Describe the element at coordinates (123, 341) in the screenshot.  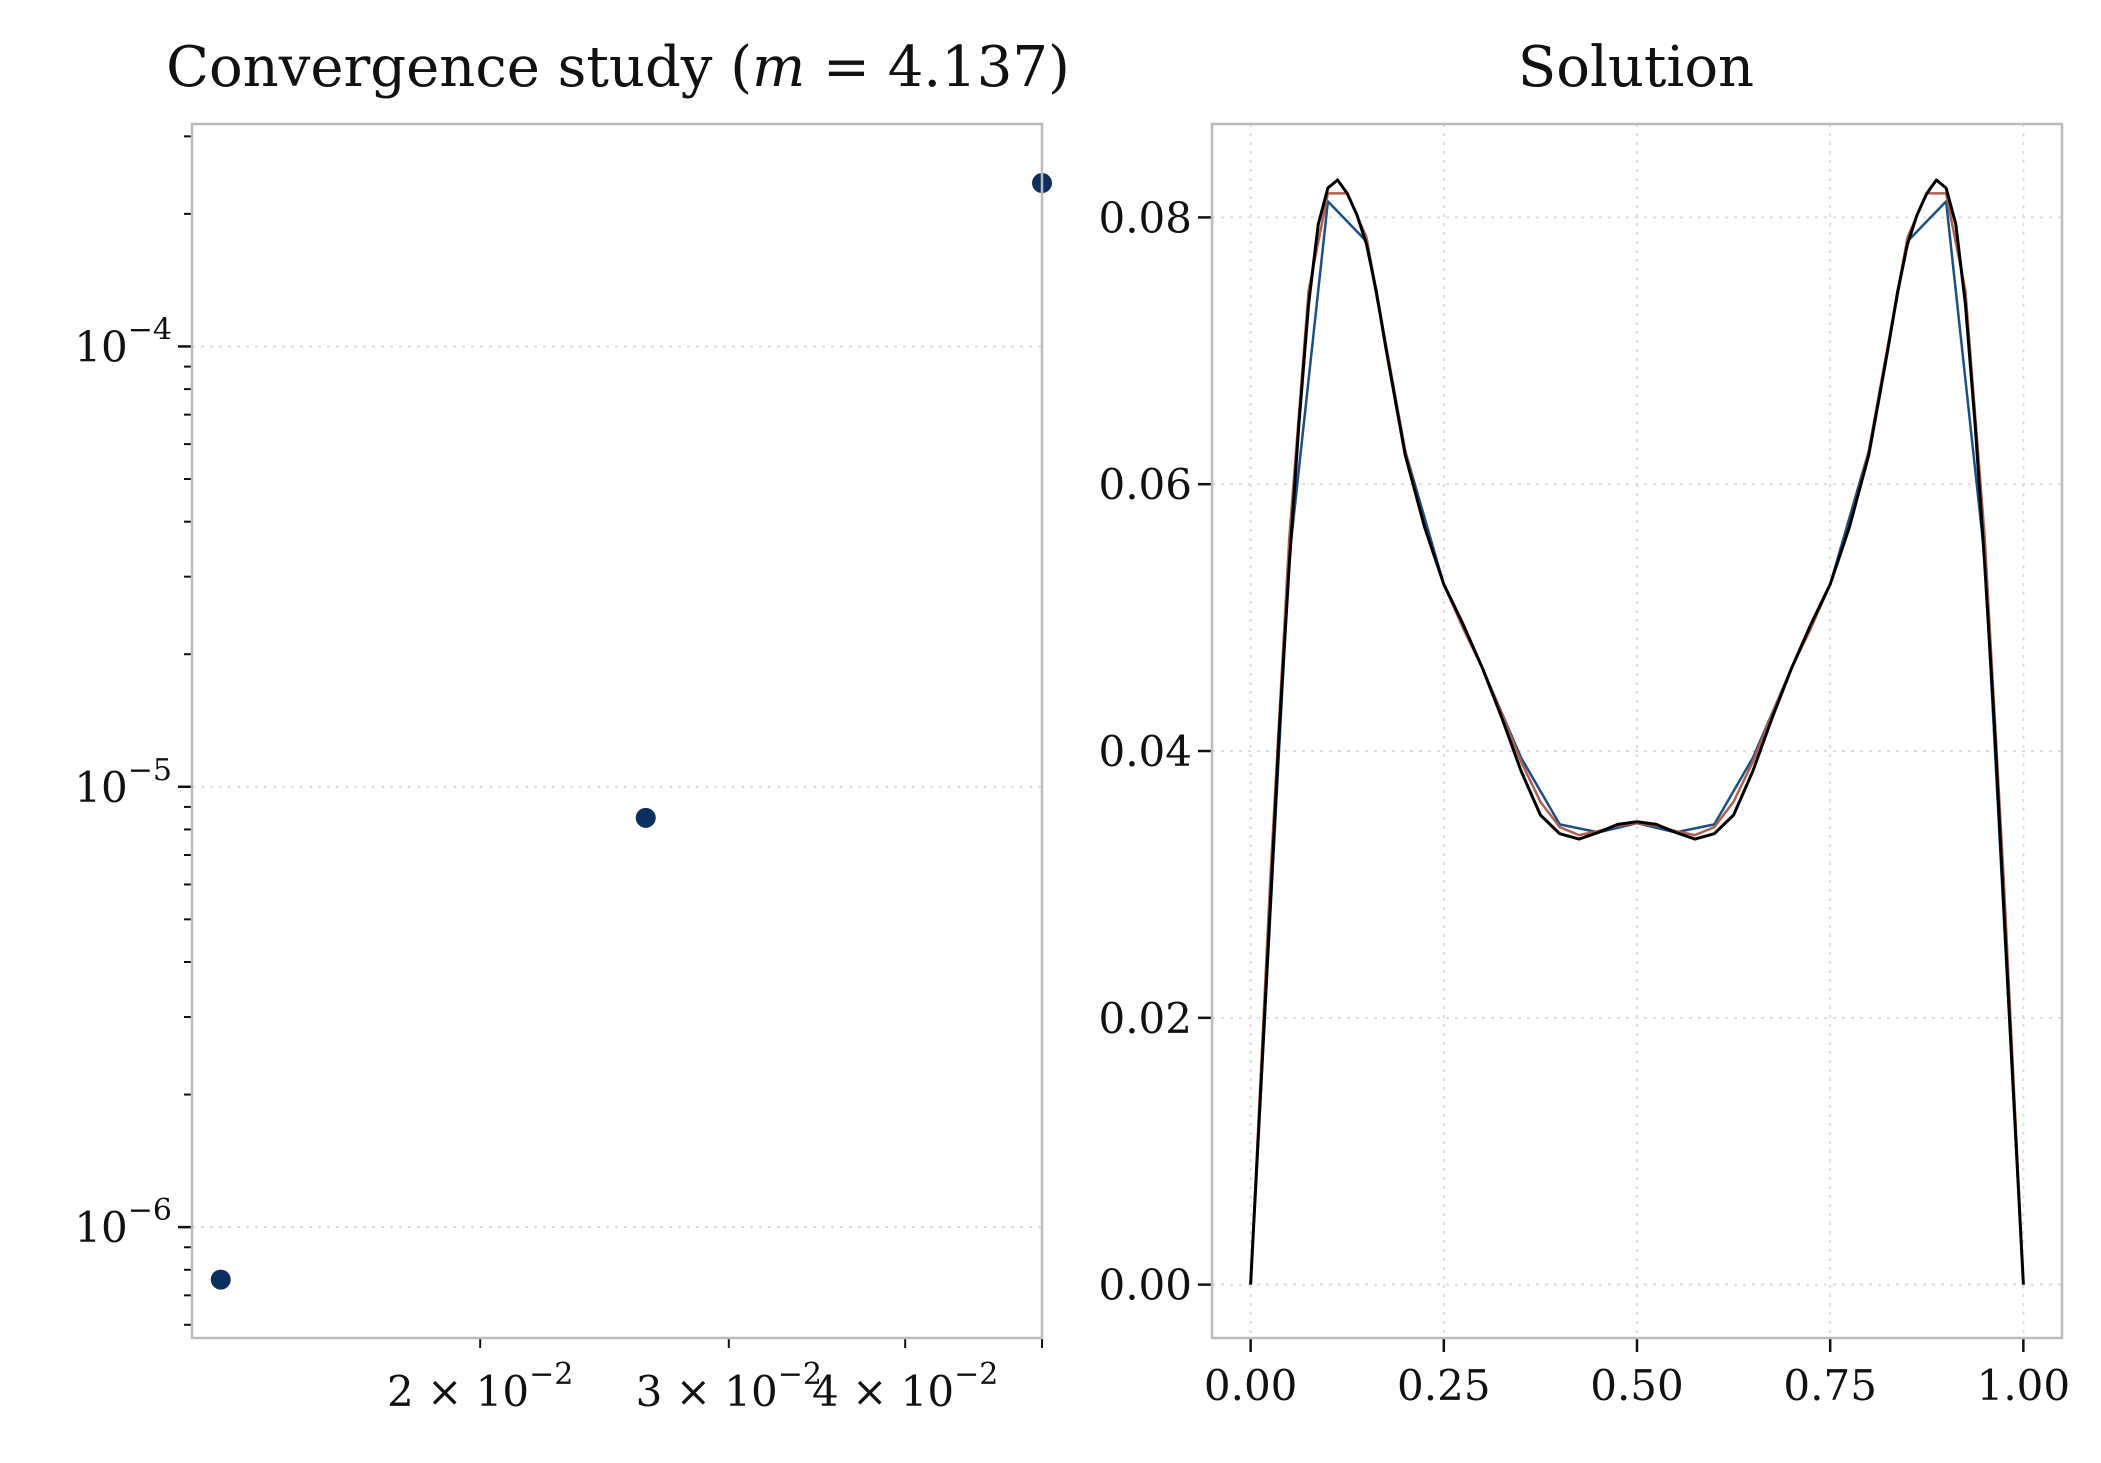
I see `y-tick-label: 10⁻⁴` at that location.